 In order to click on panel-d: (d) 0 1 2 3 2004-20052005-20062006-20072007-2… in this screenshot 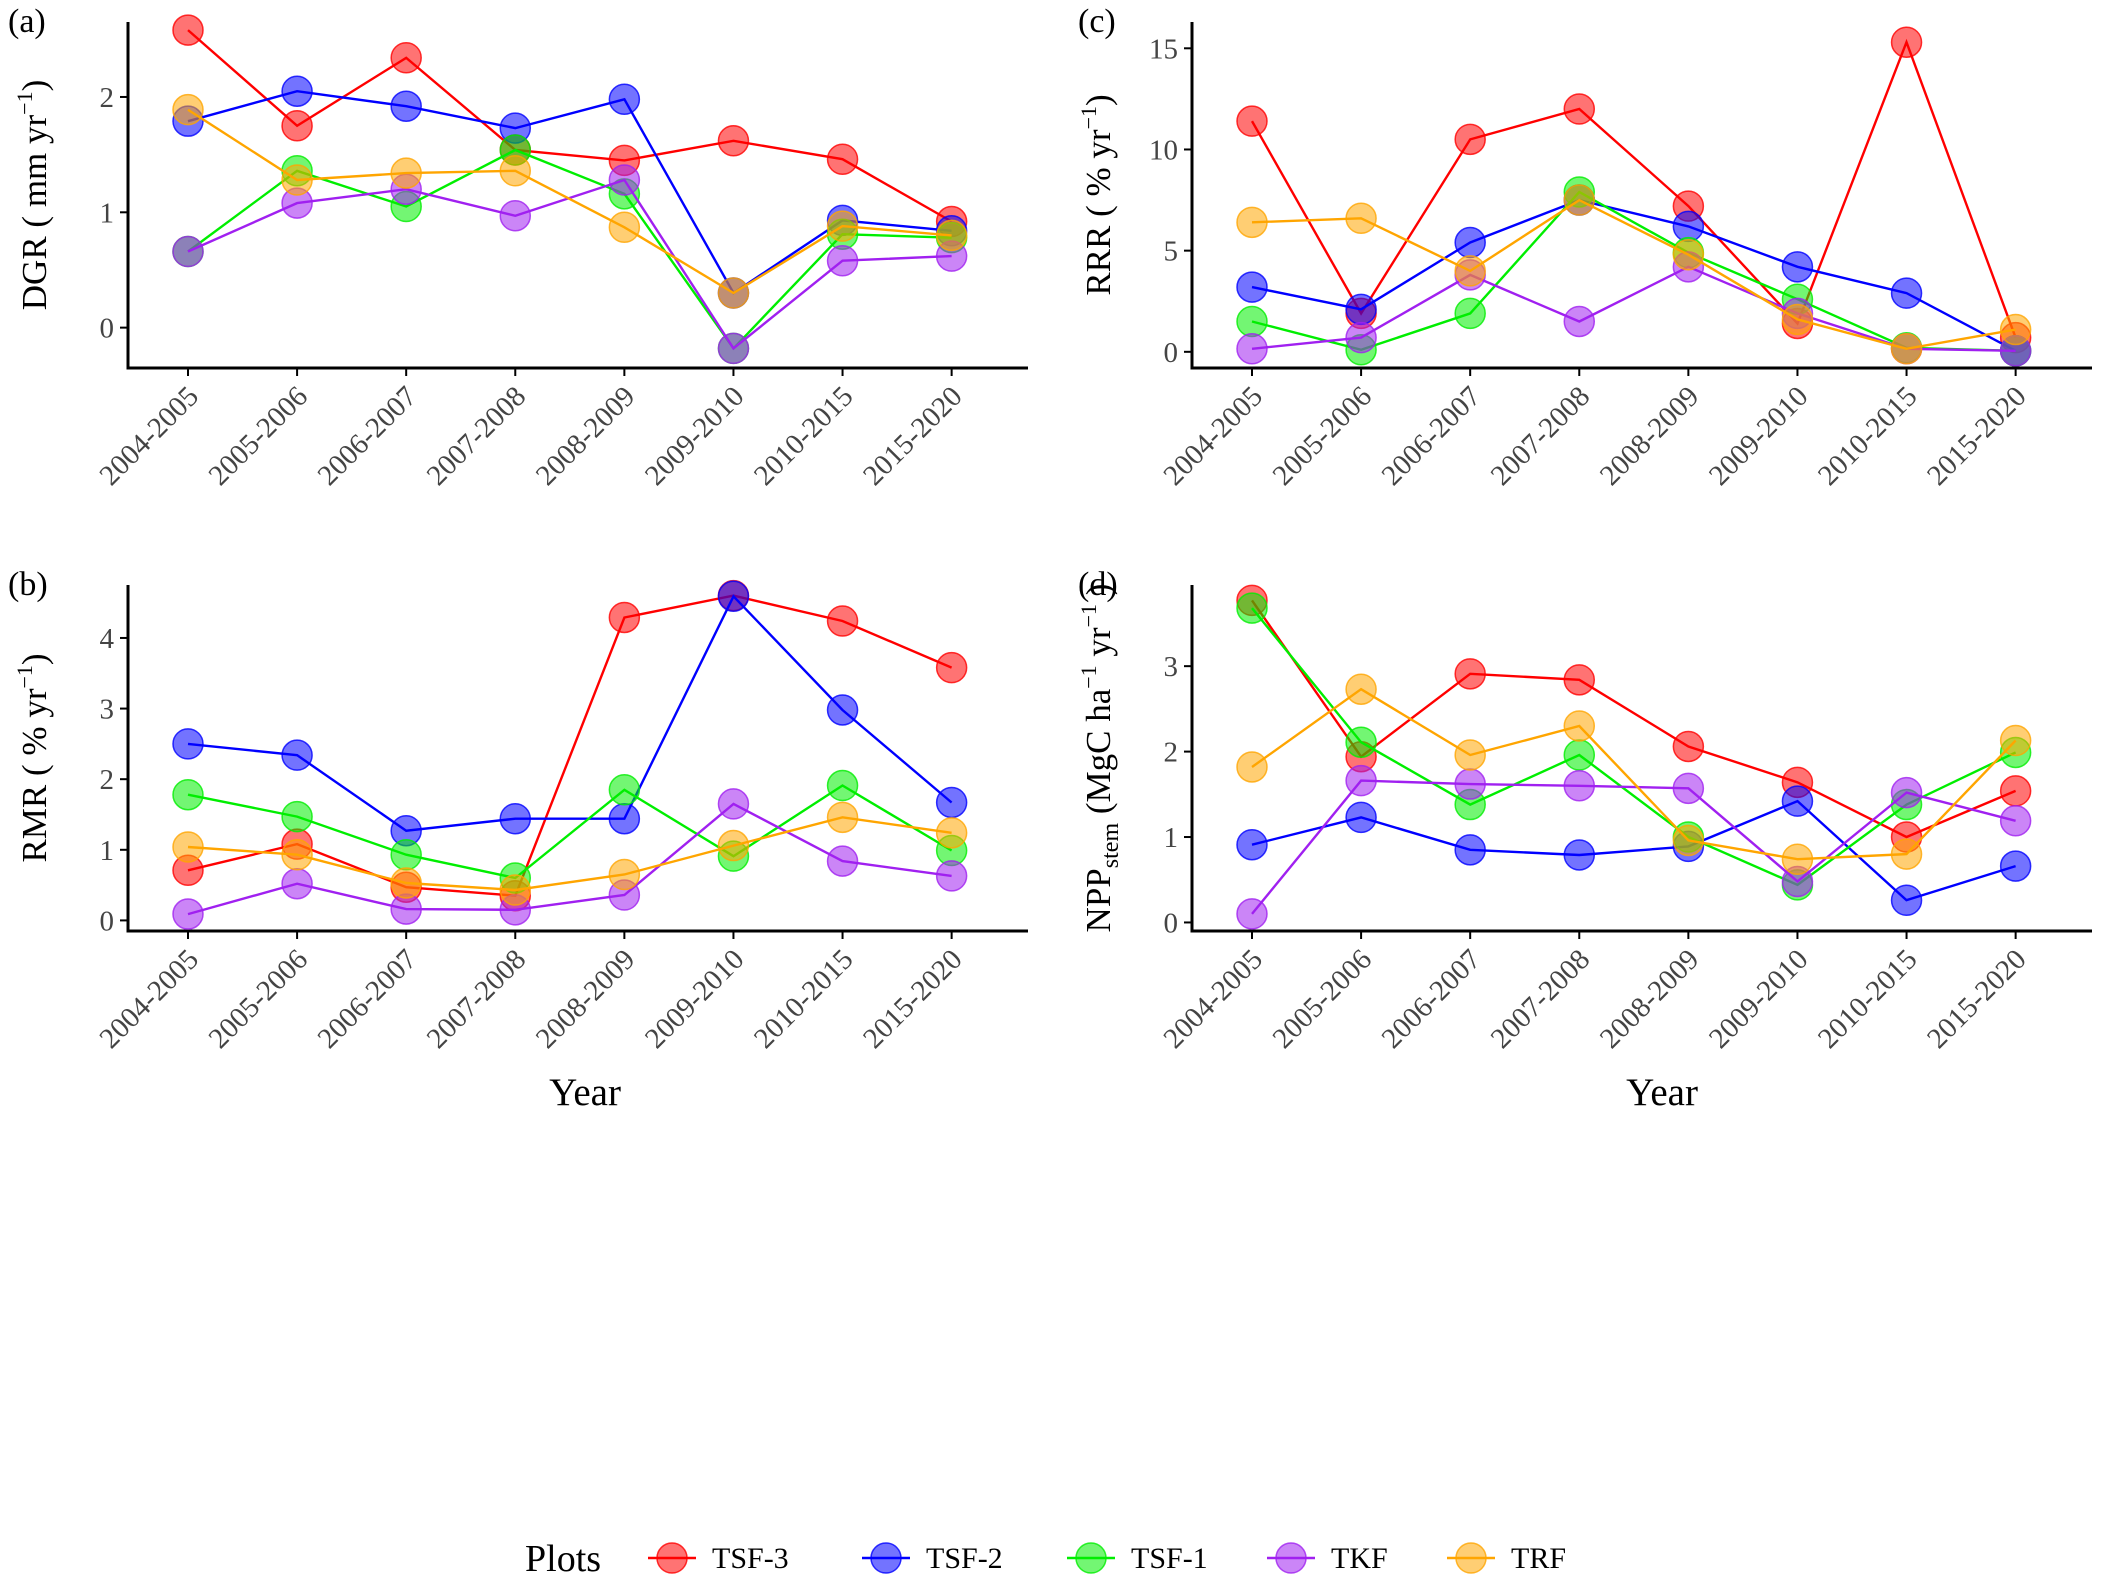, I will do `click(1584, 810)`.